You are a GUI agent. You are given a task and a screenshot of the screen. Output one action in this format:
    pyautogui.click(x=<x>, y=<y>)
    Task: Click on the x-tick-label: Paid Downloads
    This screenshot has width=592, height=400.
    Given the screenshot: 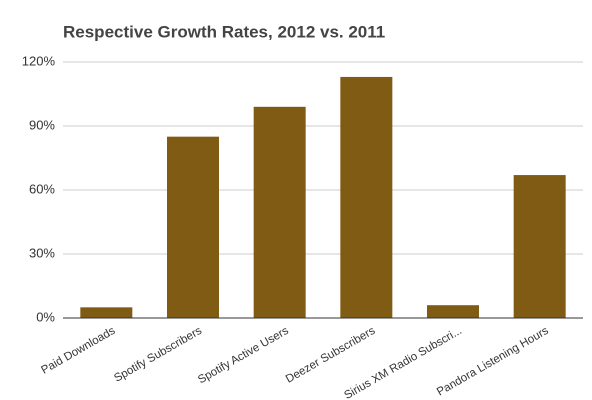 What is the action you would take?
    pyautogui.click(x=78, y=351)
    